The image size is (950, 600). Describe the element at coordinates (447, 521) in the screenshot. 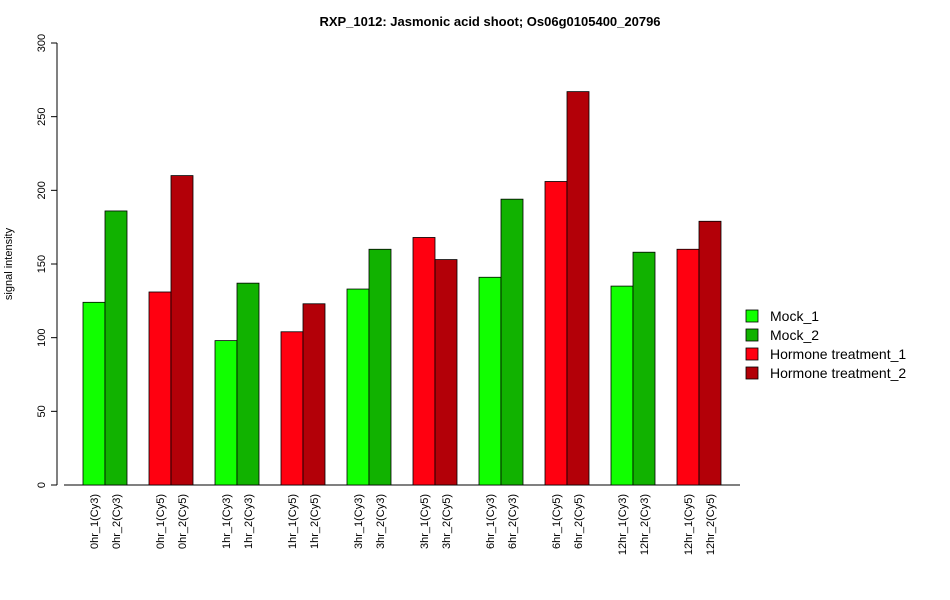

I see `x-tick-label: 3hr_2(Cy5)` at that location.